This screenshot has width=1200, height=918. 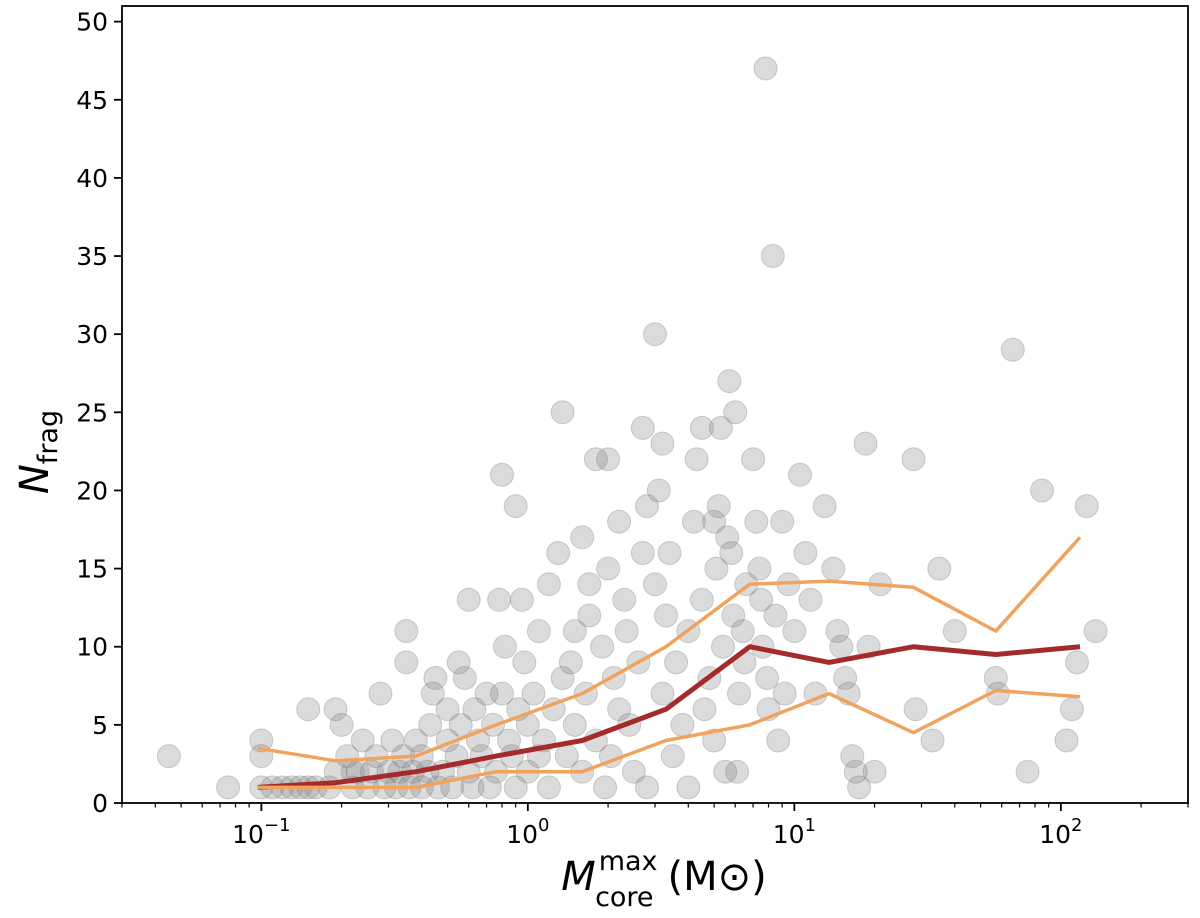 I want to click on y-tick-label: 15, so click(x=92, y=569).